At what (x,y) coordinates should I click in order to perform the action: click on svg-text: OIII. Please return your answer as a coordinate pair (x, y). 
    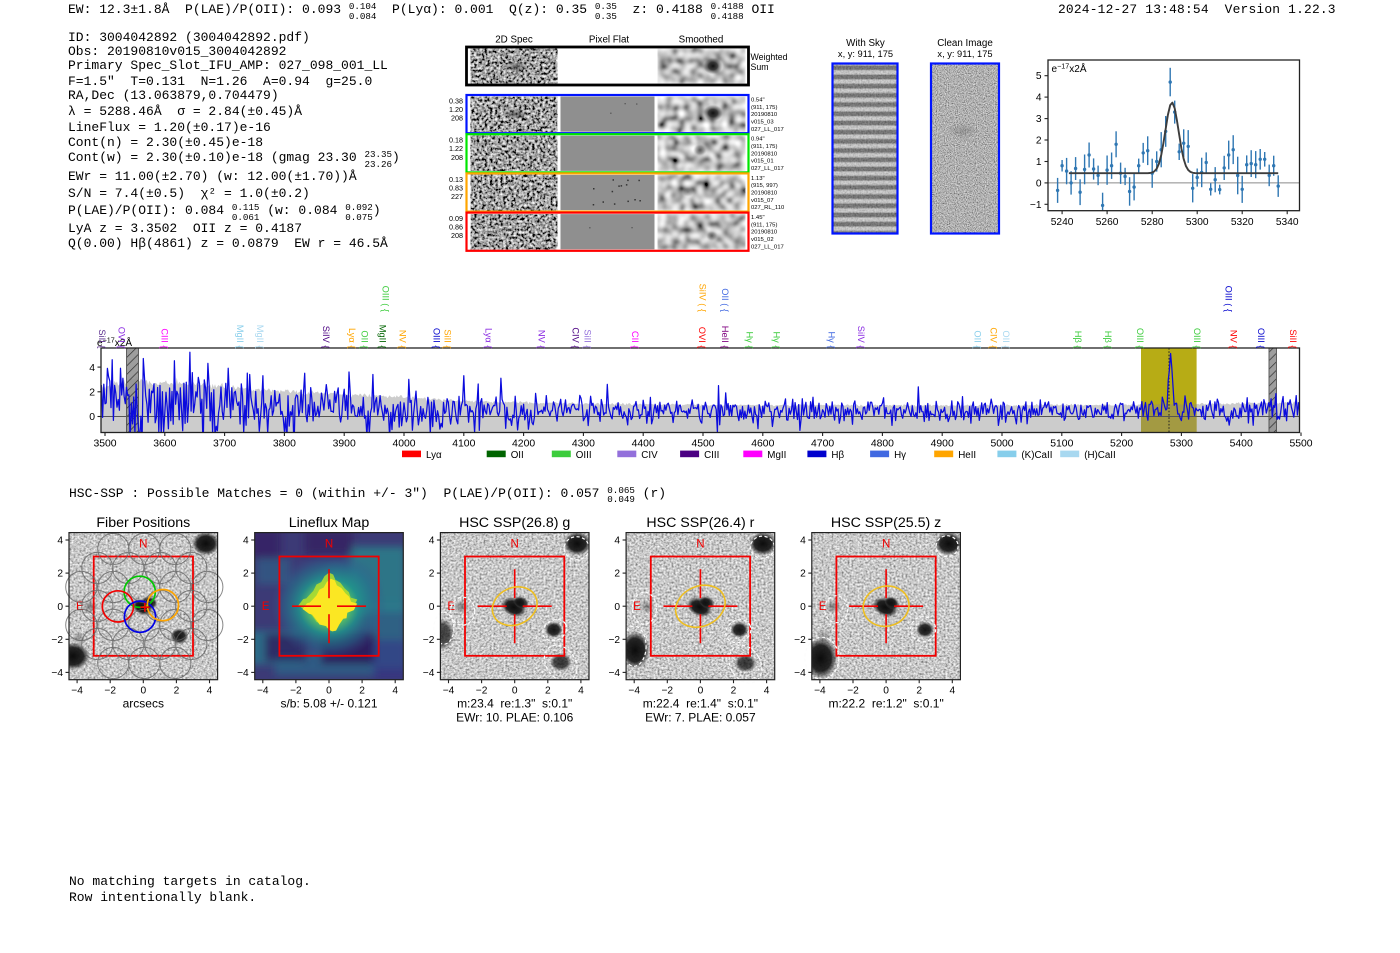
    Looking at the image, I should click on (584, 455).